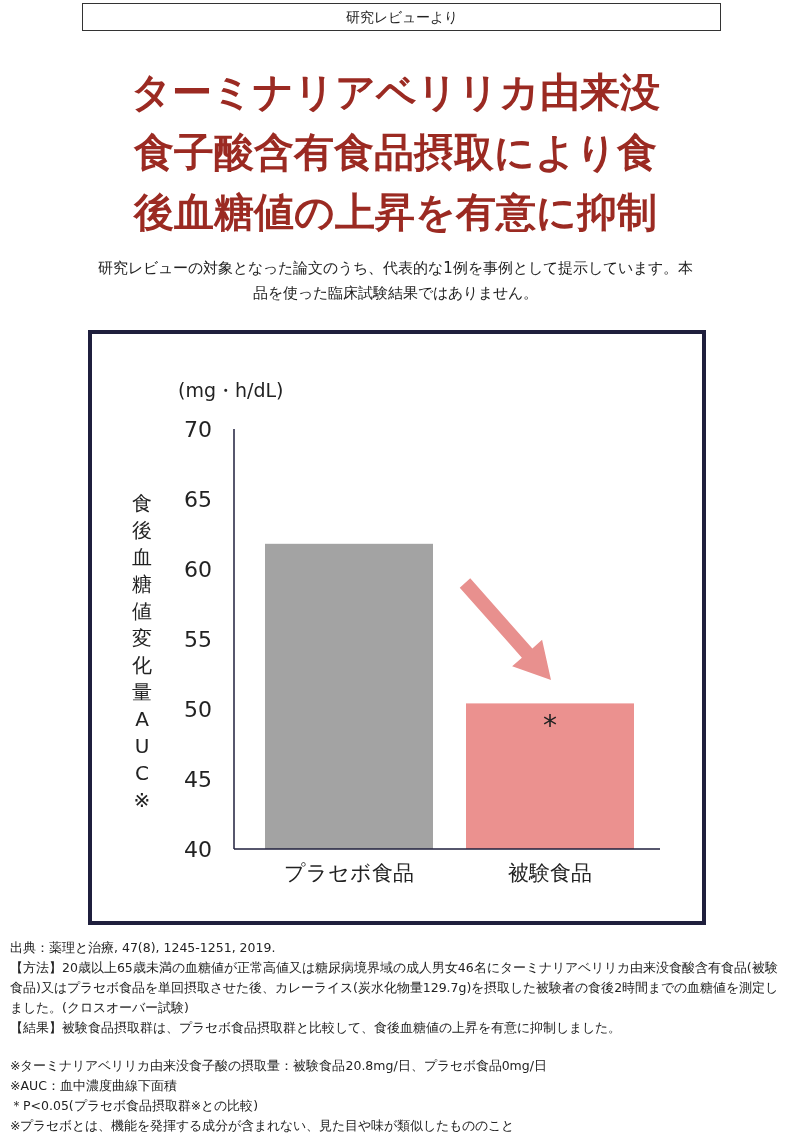  I want to click on text: ※ターミナリアベリリカ由来没食子酸の摂取量：被験食品20.8mg/日、プラセボ食品0mg/日, so click(279, 1066).